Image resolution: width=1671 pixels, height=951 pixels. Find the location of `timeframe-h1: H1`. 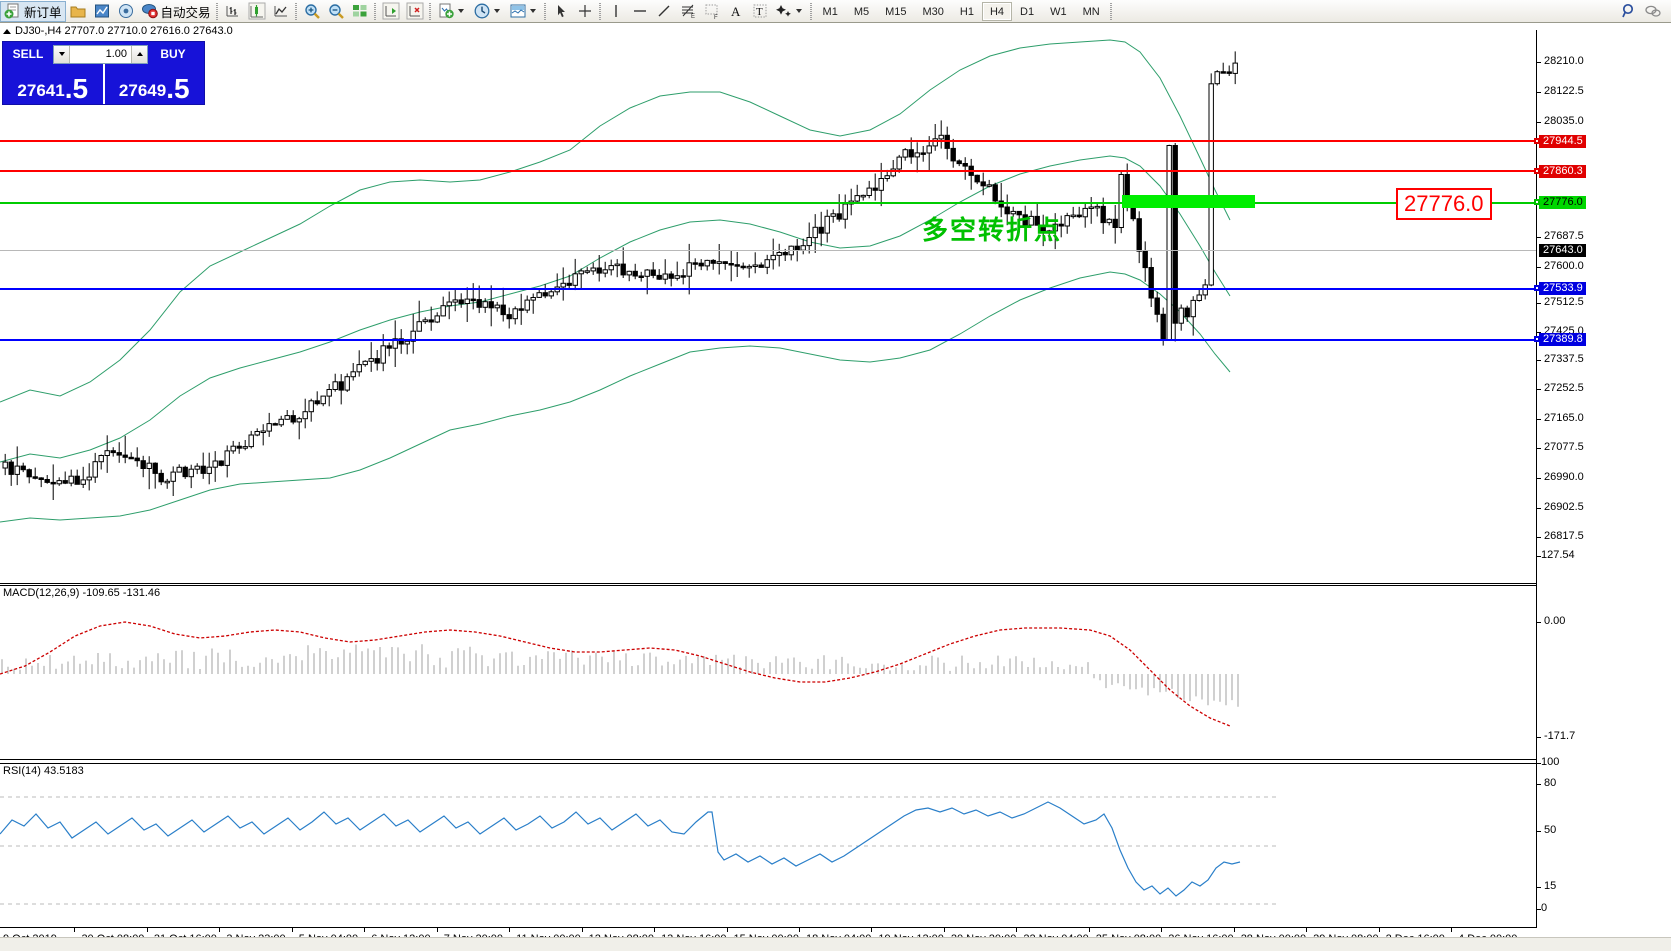

timeframe-h1: H1 is located at coordinates (966, 11).